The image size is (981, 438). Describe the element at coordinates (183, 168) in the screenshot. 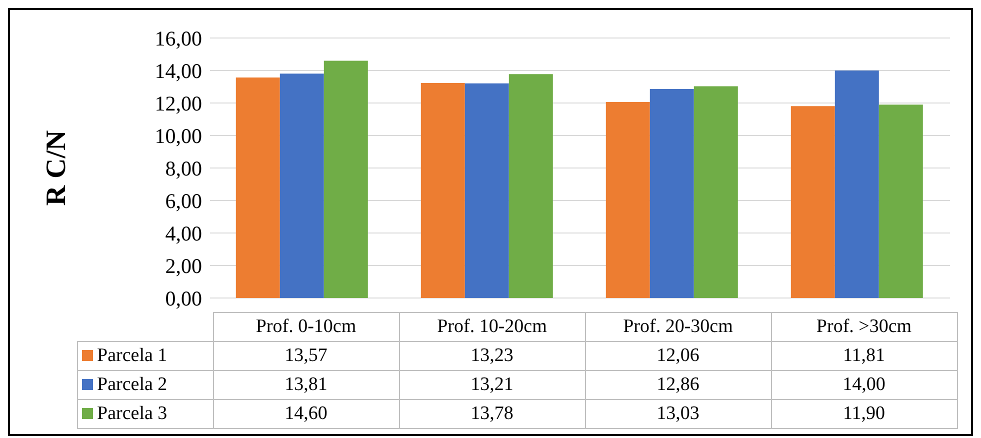

I see `y-tick-label: 8,00` at that location.